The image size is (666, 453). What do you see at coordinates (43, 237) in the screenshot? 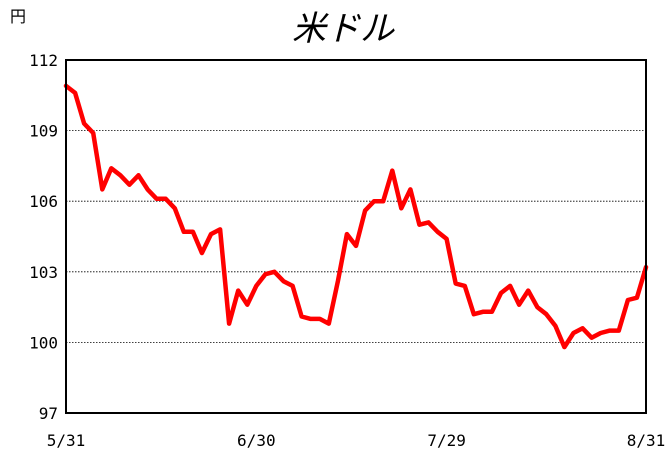
I see `y-axis-ticks: 97 100 103 106 109 112` at bounding box center [43, 237].